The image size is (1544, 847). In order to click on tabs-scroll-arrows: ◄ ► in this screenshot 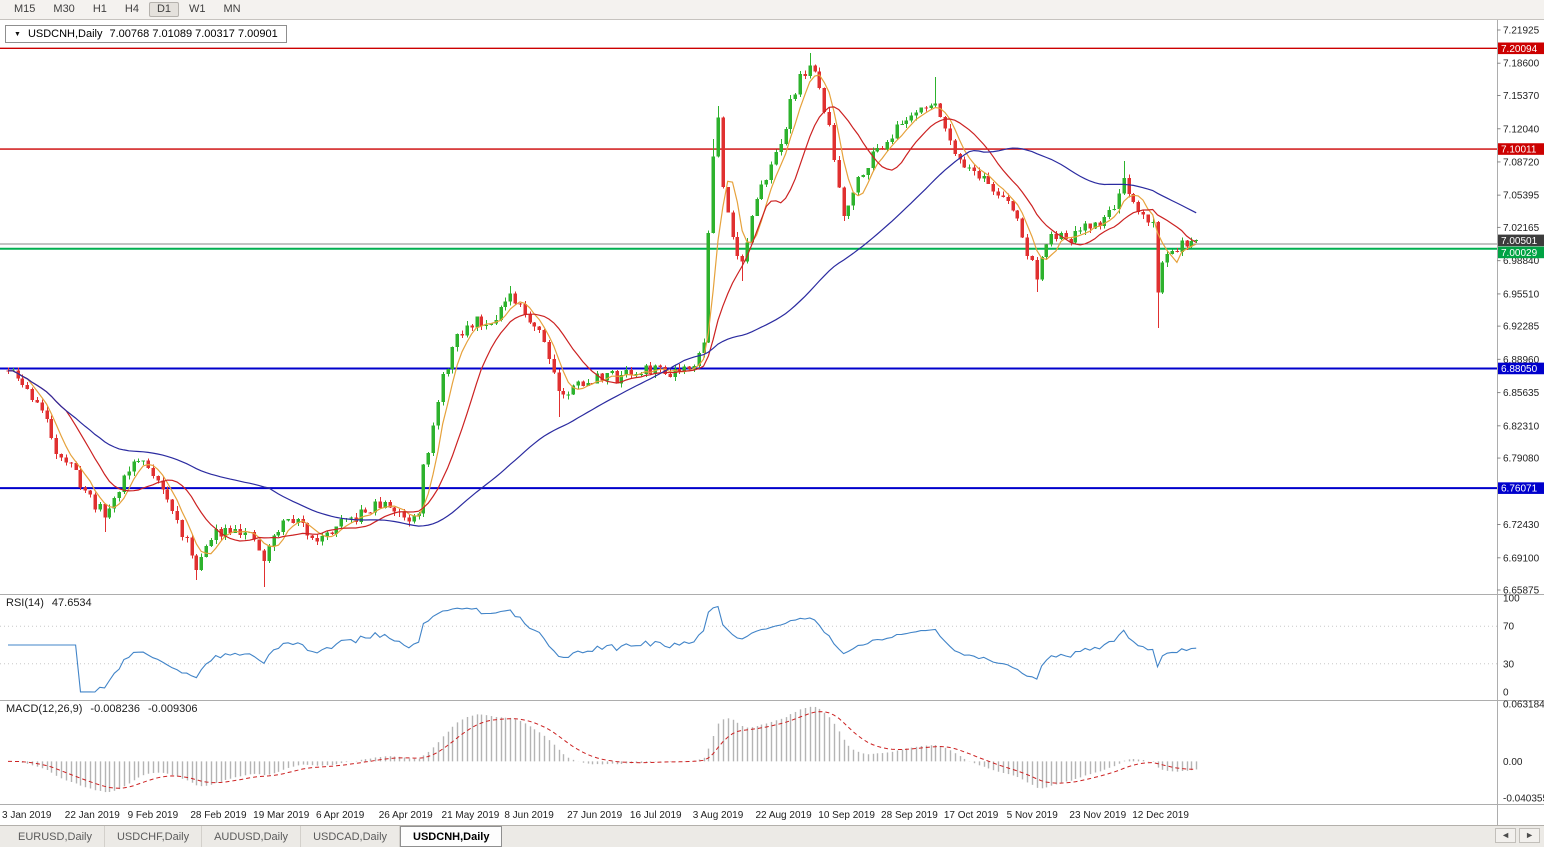, I will do `click(1517, 835)`.